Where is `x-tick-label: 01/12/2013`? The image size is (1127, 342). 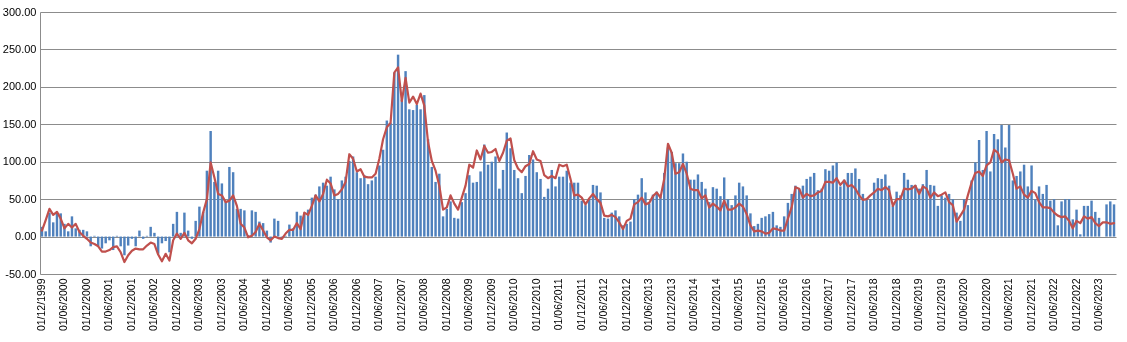 x-tick-label: 01/12/2013 is located at coordinates (670, 305).